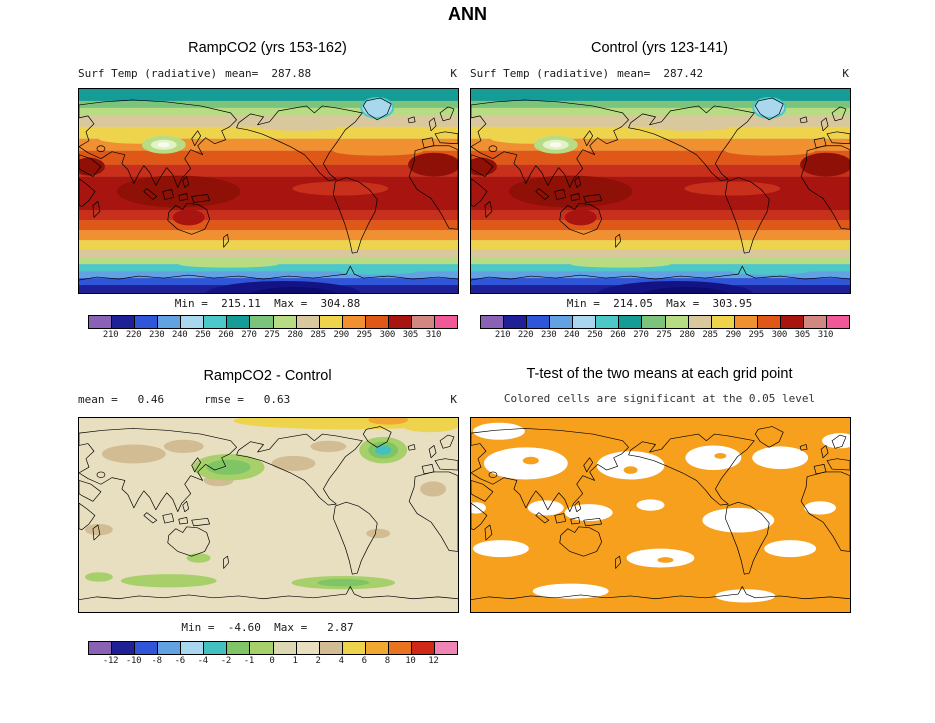  I want to click on colorbar-tick-label: -2, so click(226, 661).